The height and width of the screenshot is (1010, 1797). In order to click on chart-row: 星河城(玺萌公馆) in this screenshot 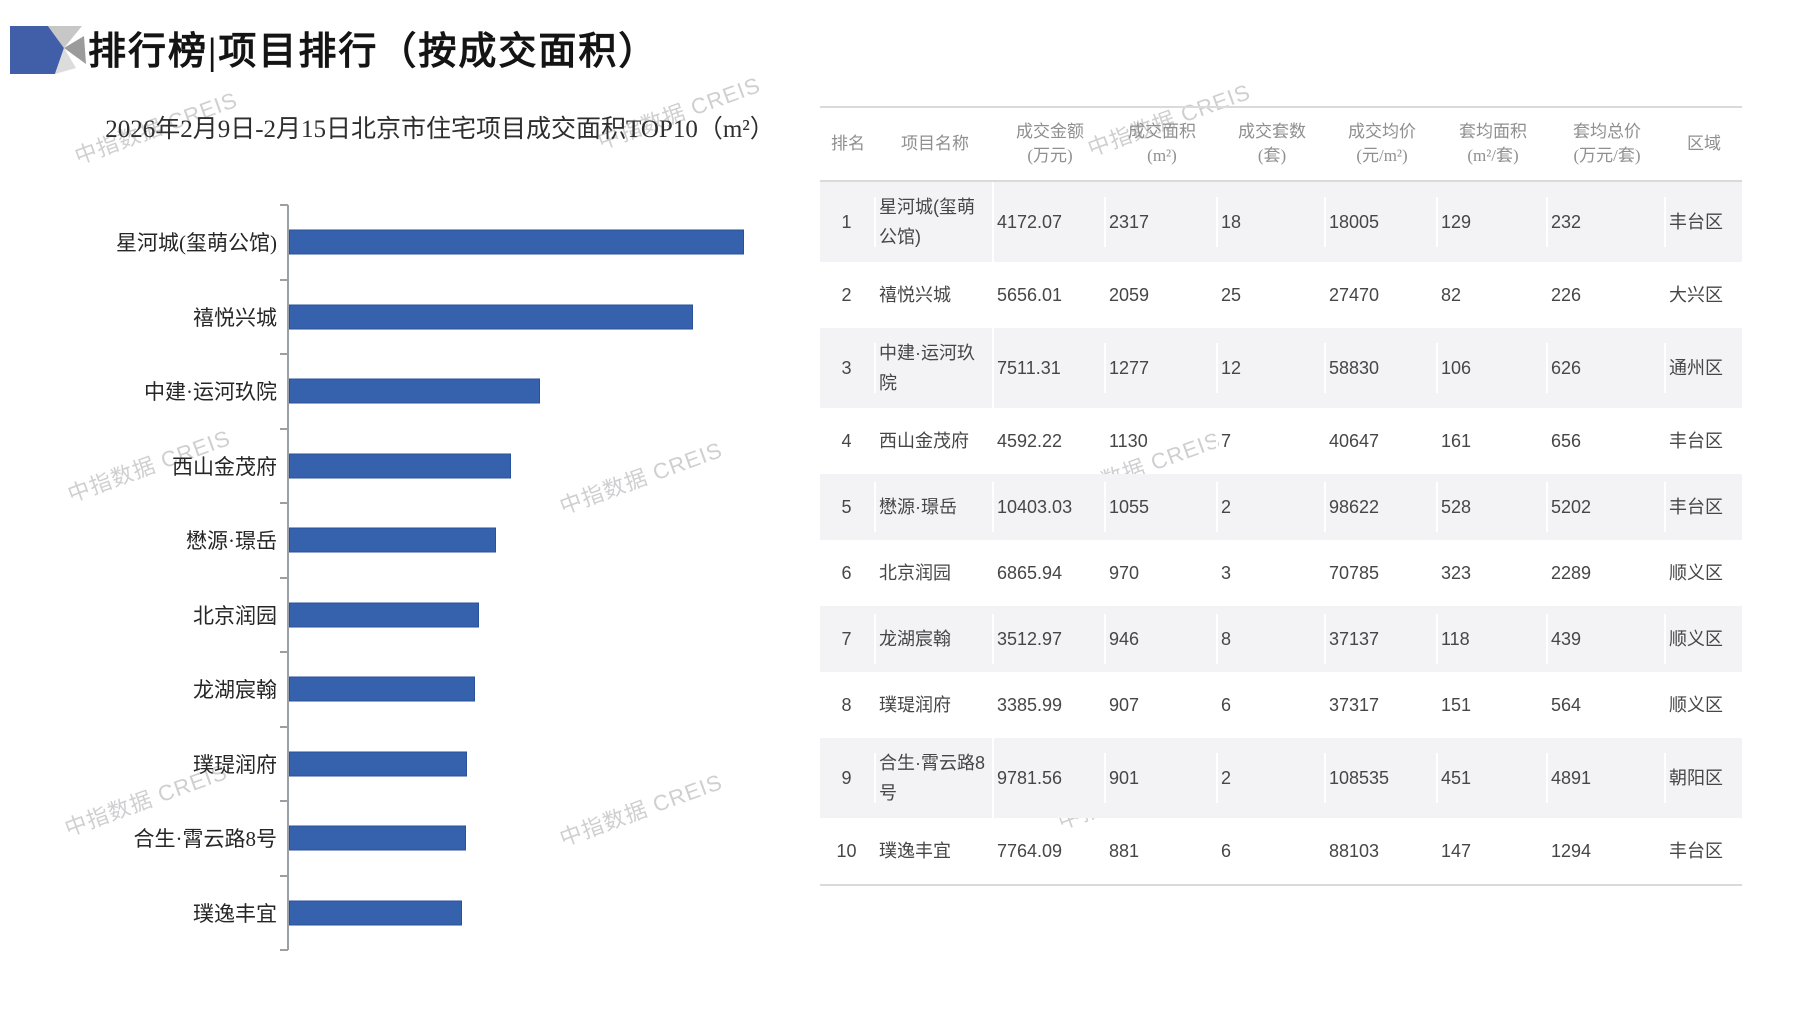, I will do `click(440, 242)`.